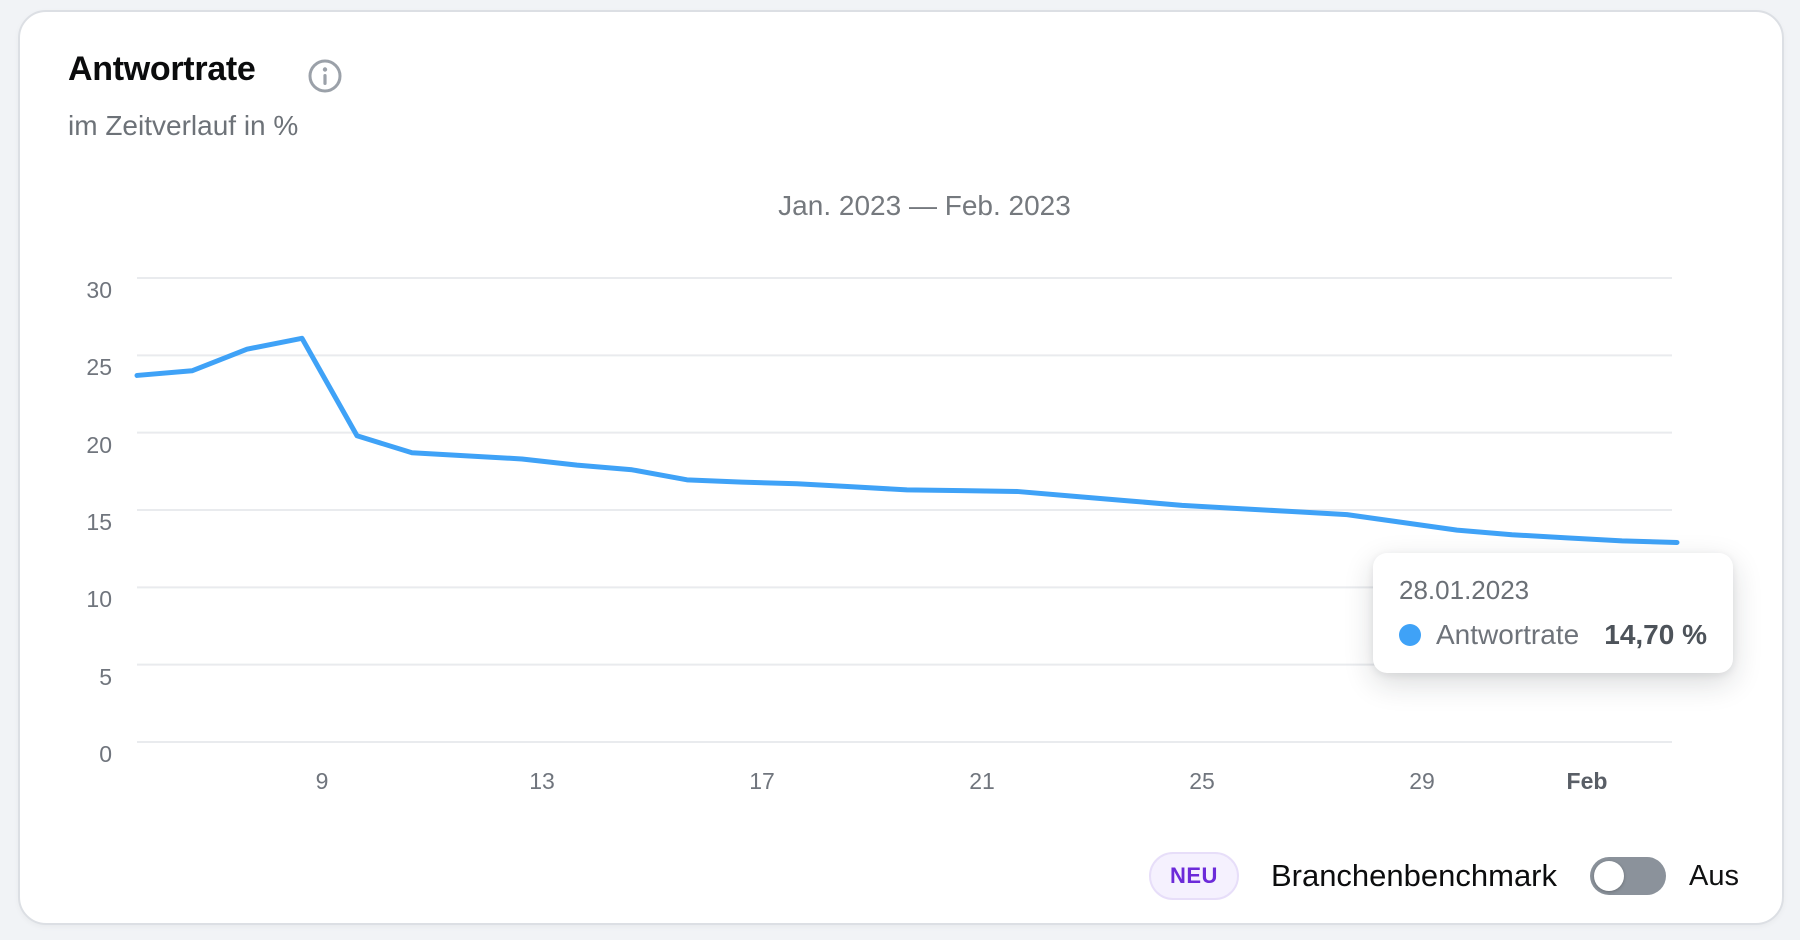  Describe the element at coordinates (1202, 781) in the screenshot. I see `x-axis-tick: 25` at that location.